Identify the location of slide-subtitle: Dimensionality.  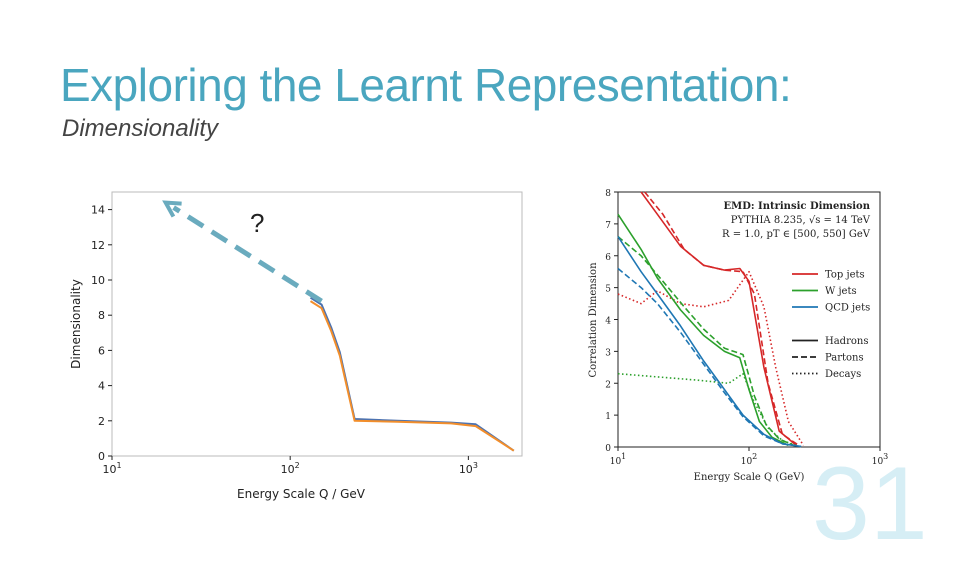
(140, 128).